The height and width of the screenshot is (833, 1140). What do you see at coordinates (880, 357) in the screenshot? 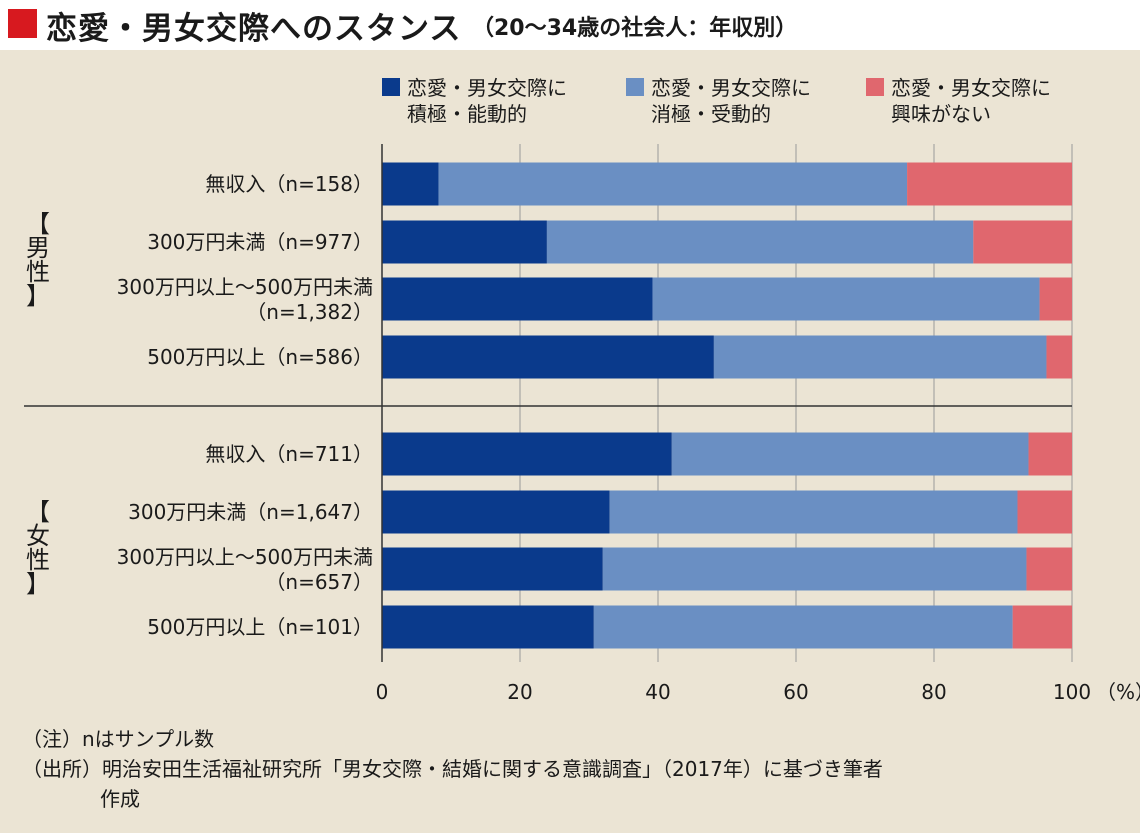
I see `bar-row4-series2` at bounding box center [880, 357].